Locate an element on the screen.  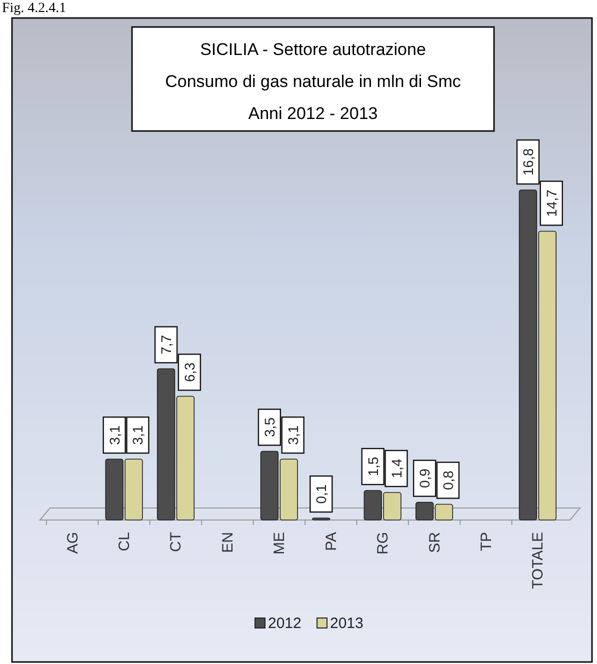
x-tick-label: AG is located at coordinates (73, 543).